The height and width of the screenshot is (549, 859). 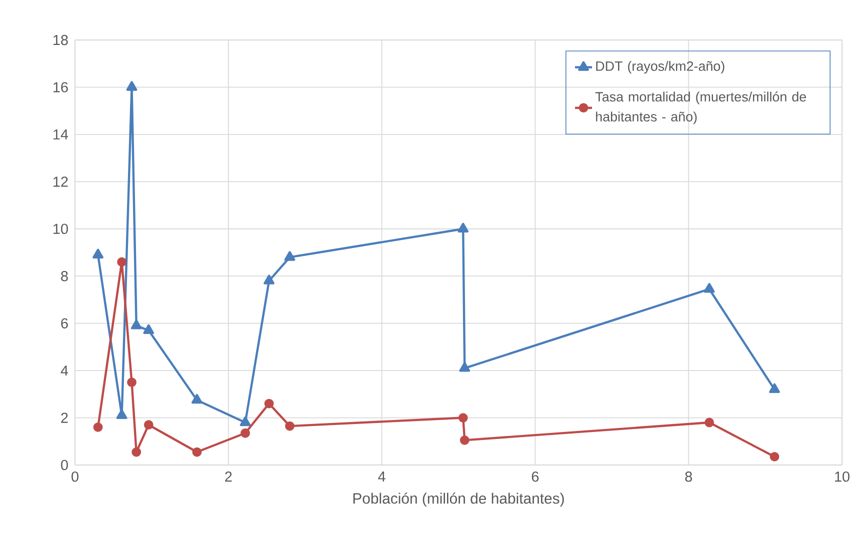 What do you see at coordinates (64, 323) in the screenshot?
I see `y-tick-label: 6` at bounding box center [64, 323].